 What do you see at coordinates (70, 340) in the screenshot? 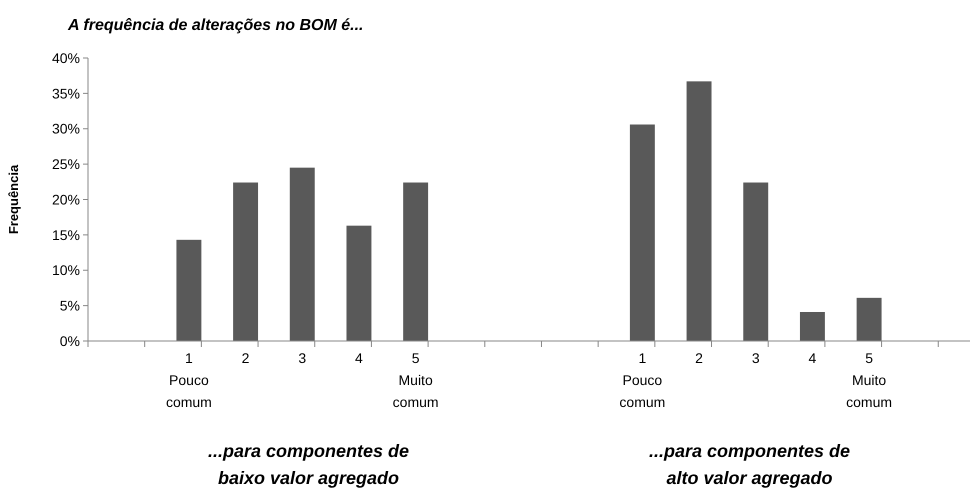
I see `y-tick-label: 0%` at bounding box center [70, 340].